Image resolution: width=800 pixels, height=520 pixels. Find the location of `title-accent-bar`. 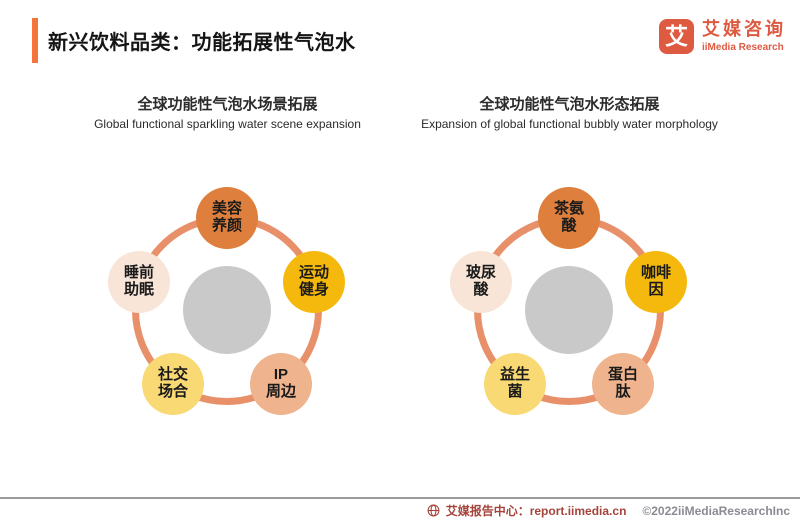

title-accent-bar is located at coordinates (35, 40).